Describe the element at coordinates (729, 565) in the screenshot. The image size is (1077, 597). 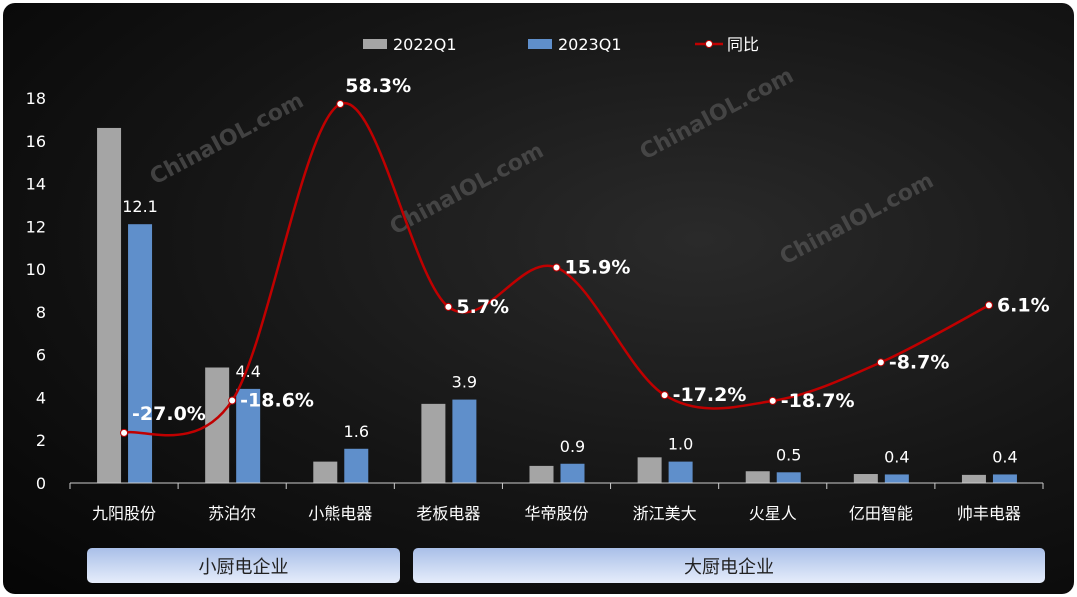
I see `group-large-appliance: 大厨电企业` at that location.